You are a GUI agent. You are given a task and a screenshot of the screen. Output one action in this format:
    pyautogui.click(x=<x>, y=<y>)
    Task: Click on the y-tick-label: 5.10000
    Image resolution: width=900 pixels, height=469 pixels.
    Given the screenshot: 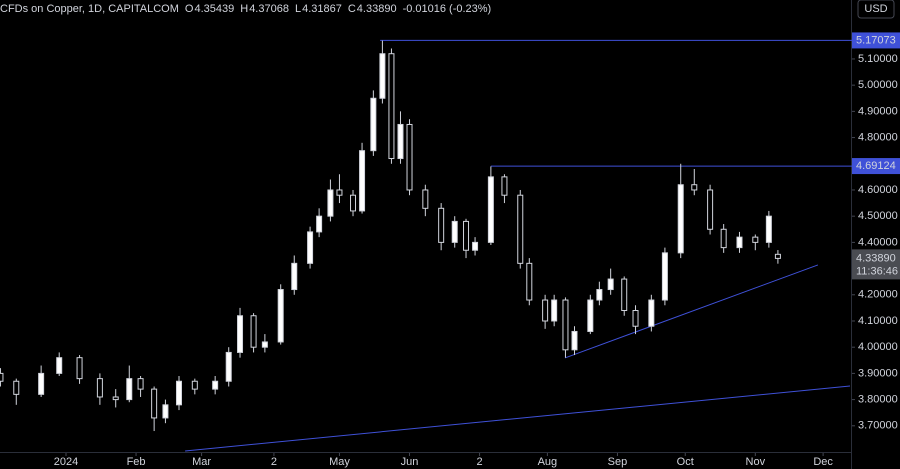 What is the action you would take?
    pyautogui.click(x=878, y=59)
    